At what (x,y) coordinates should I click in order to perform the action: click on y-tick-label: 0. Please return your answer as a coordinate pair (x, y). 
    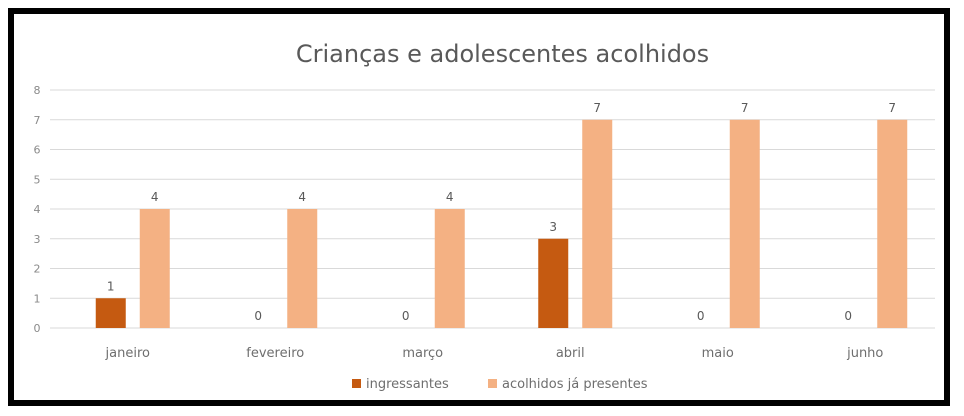
    Looking at the image, I should click on (37, 328).